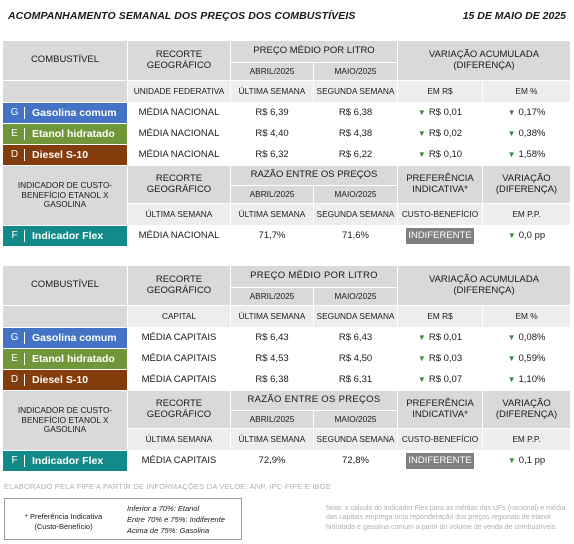  I want to click on fuel-letter-e: E, so click(15, 134).